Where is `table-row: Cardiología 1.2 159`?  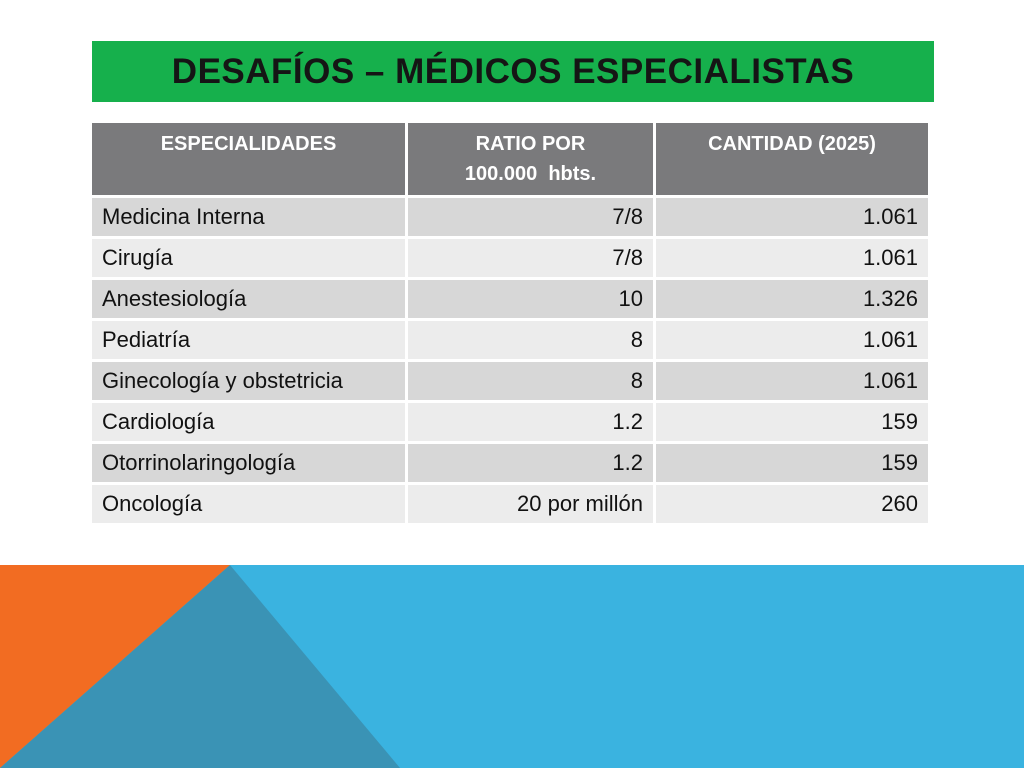
table-row: Cardiología 1.2 159 is located at coordinates (510, 422).